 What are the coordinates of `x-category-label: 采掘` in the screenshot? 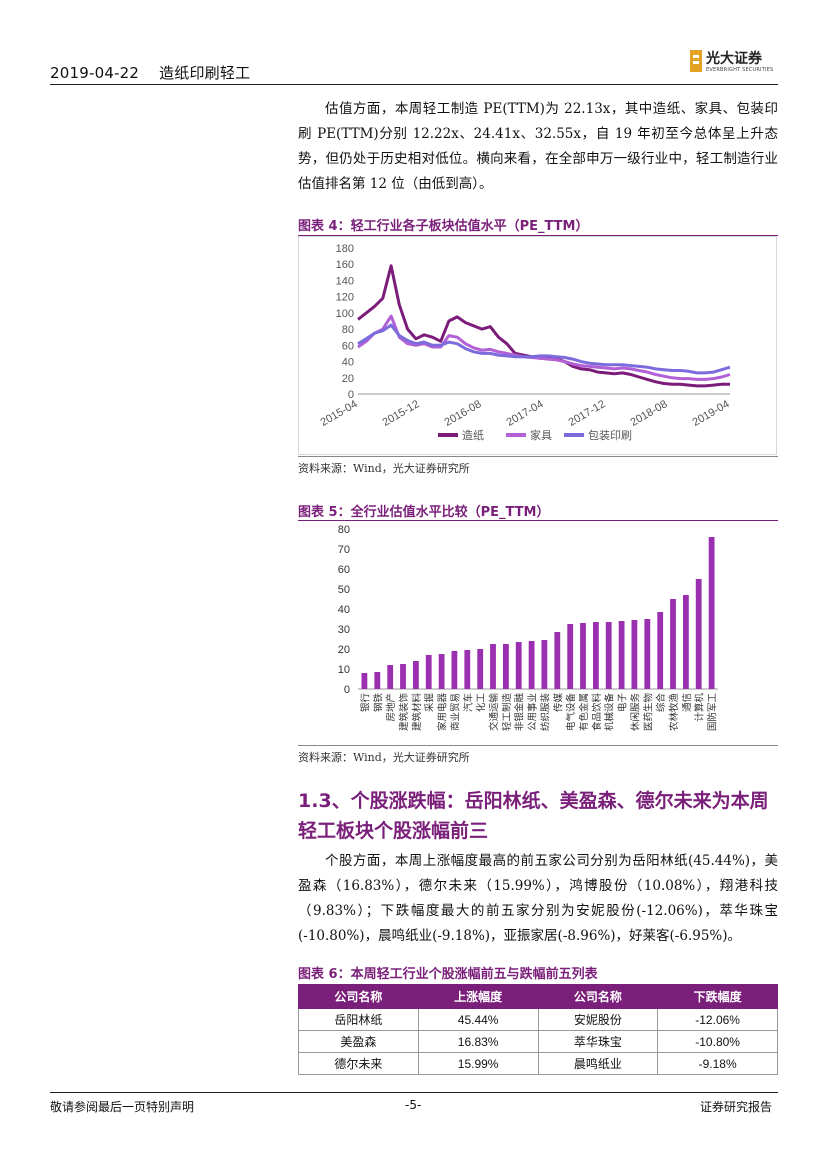 It's located at (430, 702).